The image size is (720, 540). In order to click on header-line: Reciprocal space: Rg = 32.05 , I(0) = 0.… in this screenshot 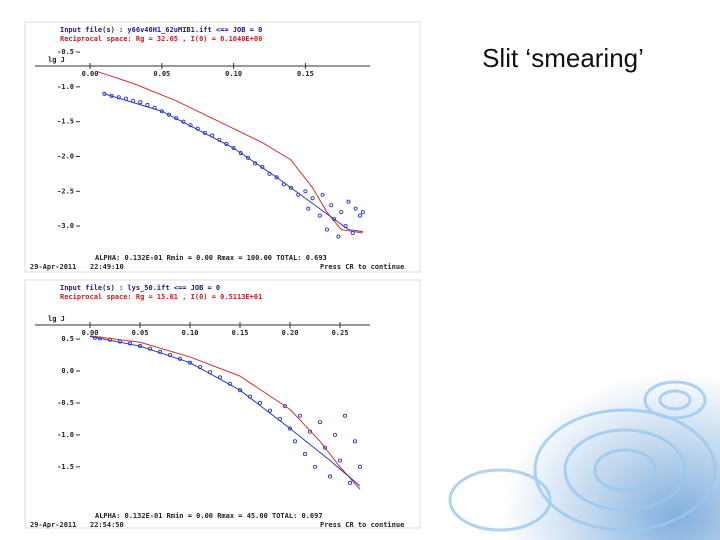, I will do `click(161, 39)`.